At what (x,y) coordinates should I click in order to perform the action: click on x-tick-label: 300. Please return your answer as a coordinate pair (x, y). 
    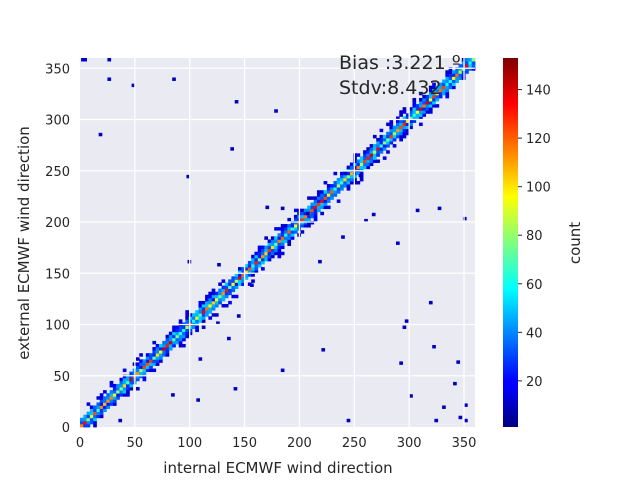
    Looking at the image, I should click on (409, 443).